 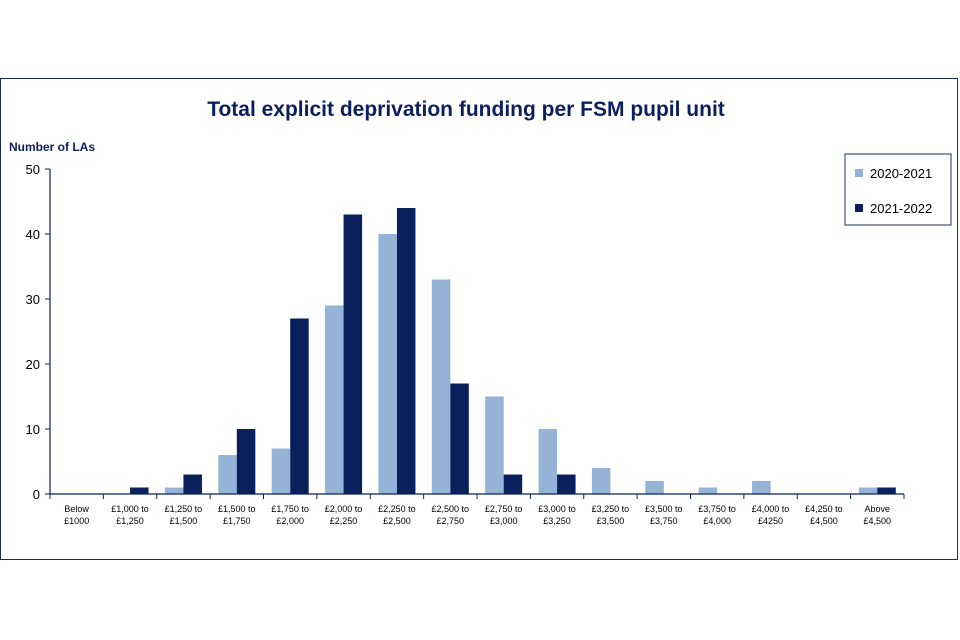 What do you see at coordinates (33, 429) in the screenshot?
I see `y-tick-label-10: 10` at bounding box center [33, 429].